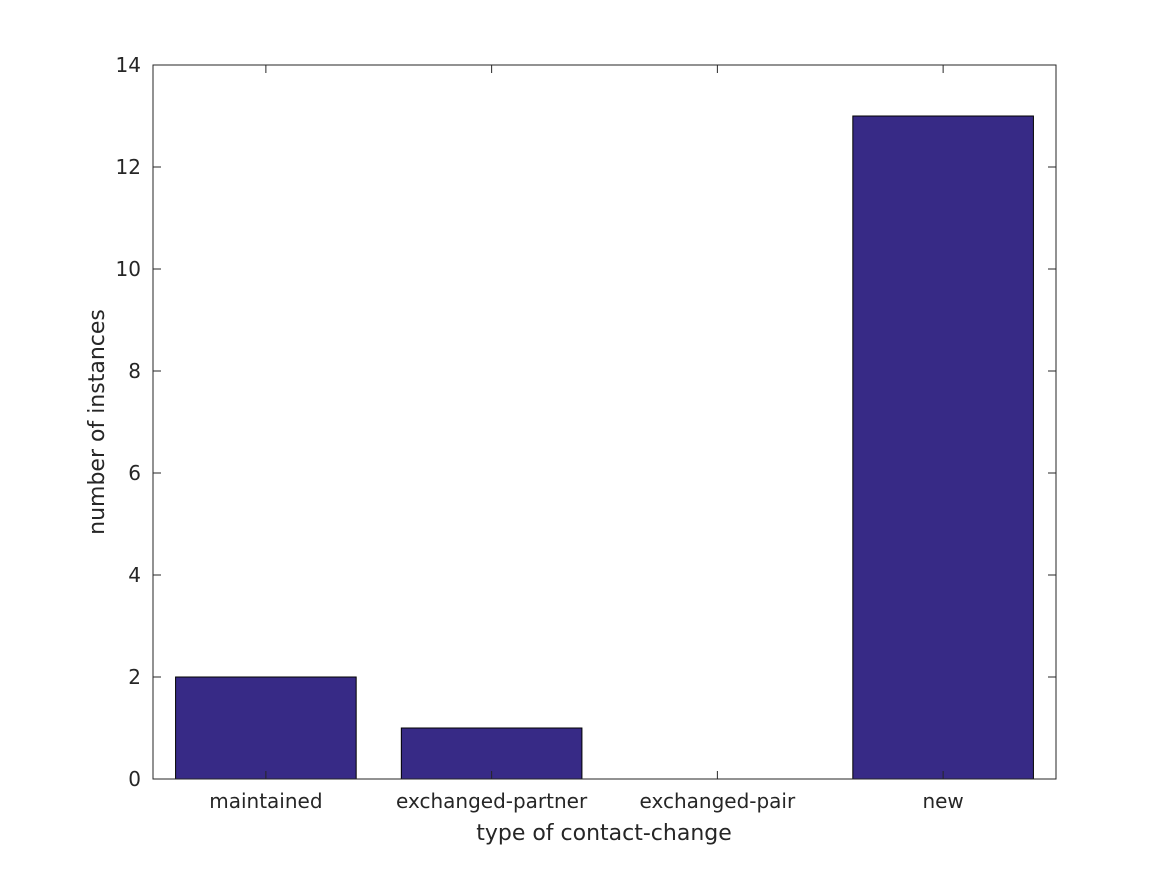 Image resolution: width=1167 pixels, height=875 pixels. What do you see at coordinates (134, 473) in the screenshot?
I see `y-tick-label-6: 6` at bounding box center [134, 473].